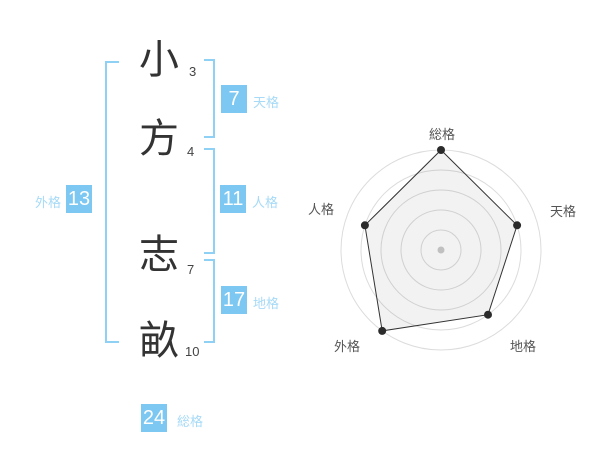 This screenshot has width=600, height=470. I want to click on soukaku-label: 総格, so click(190, 421).